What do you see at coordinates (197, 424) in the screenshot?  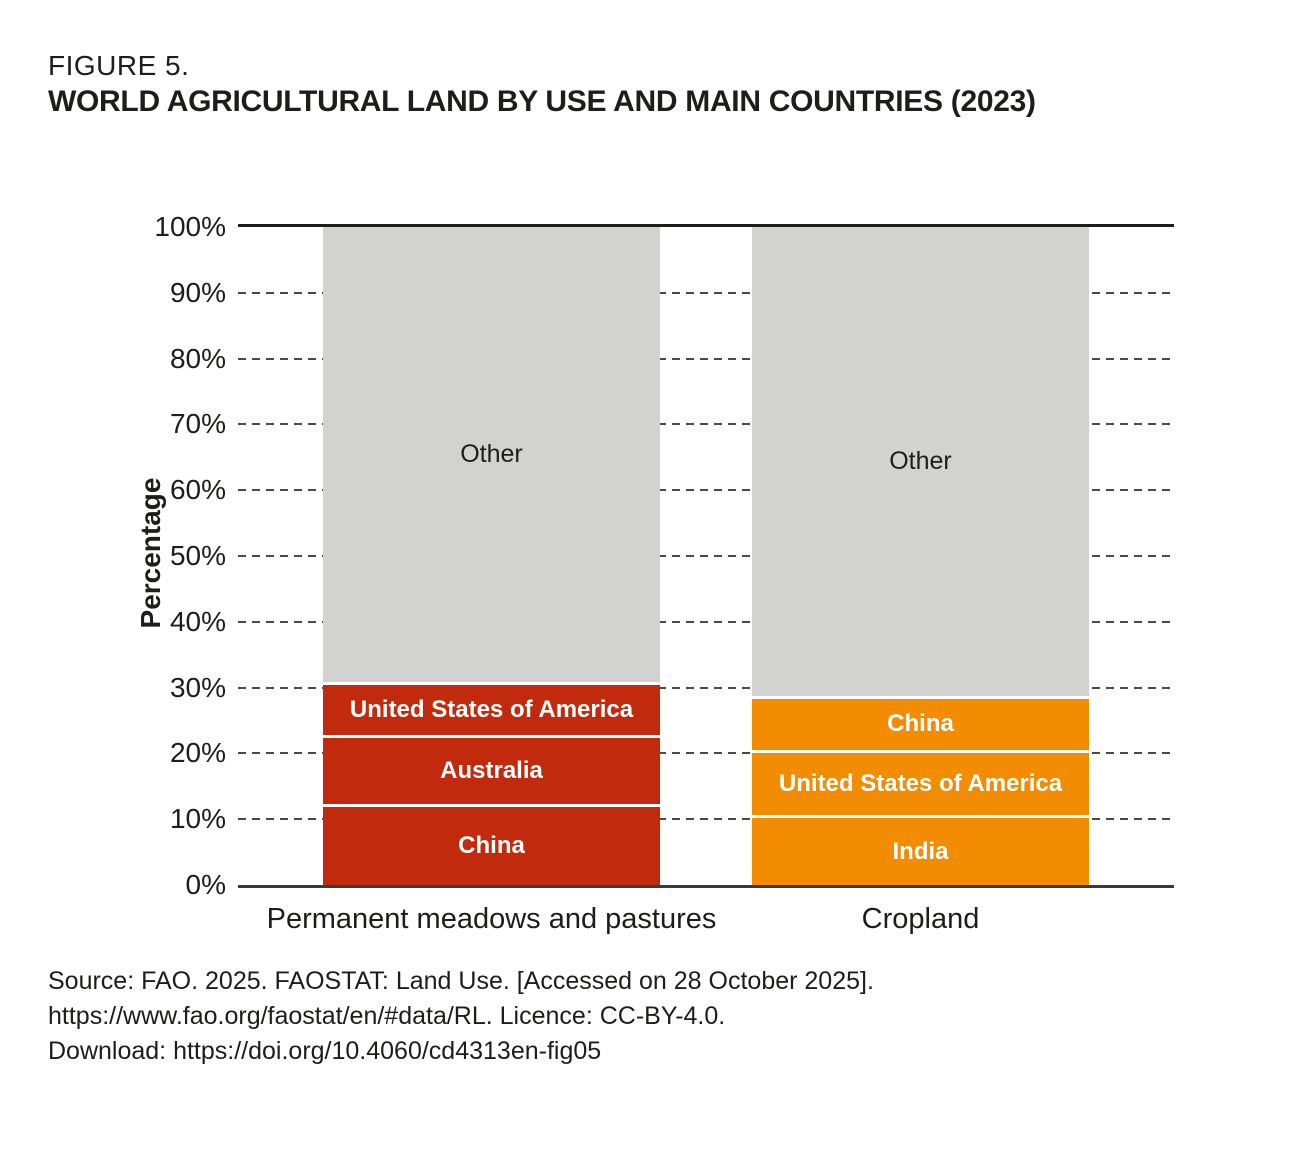 I see `y-tick-label-70: 70%` at bounding box center [197, 424].